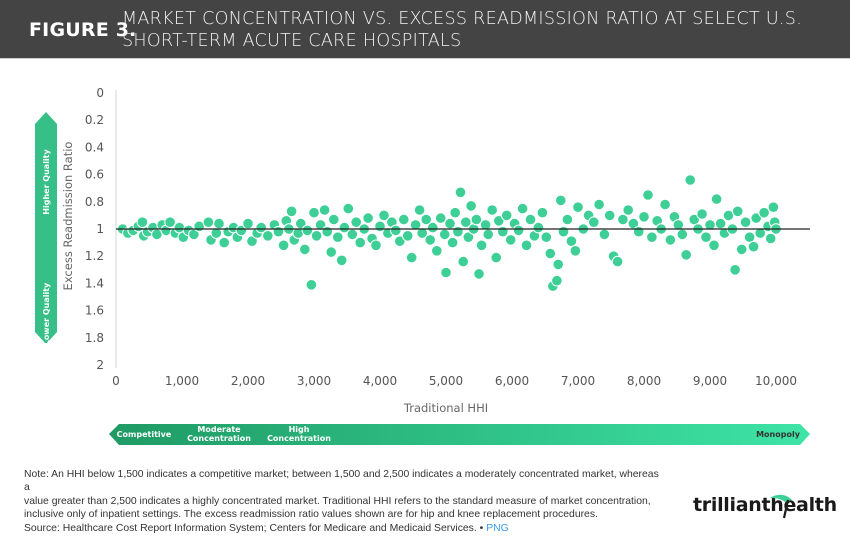  What do you see at coordinates (299, 438) in the screenshot?
I see `band-label-high-line2: Concentration` at bounding box center [299, 438].